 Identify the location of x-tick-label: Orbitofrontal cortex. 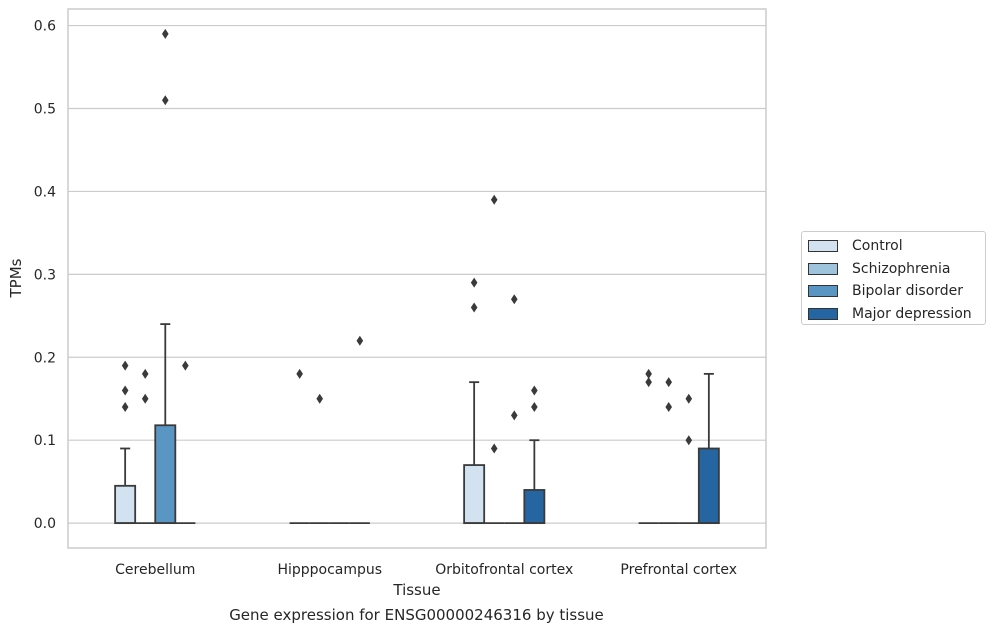
(504, 570).